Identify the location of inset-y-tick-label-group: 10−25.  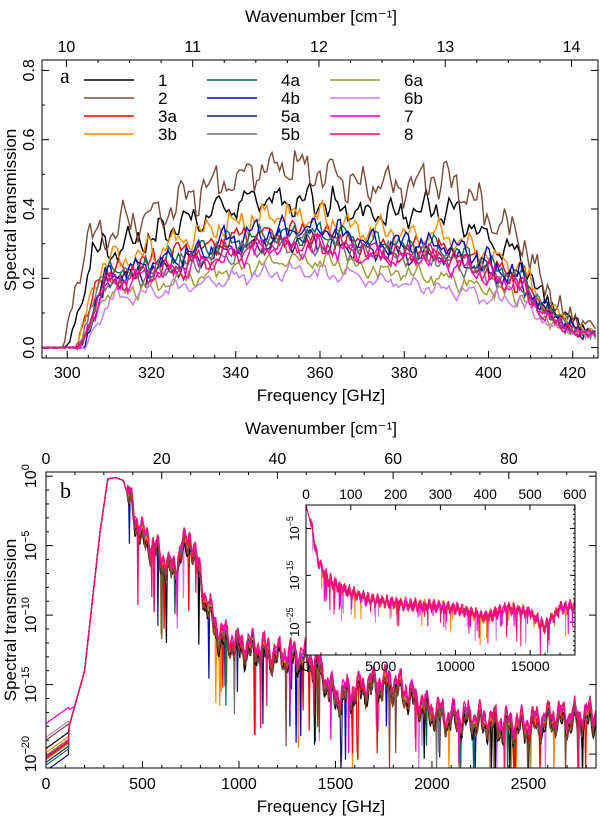
(293, 622).